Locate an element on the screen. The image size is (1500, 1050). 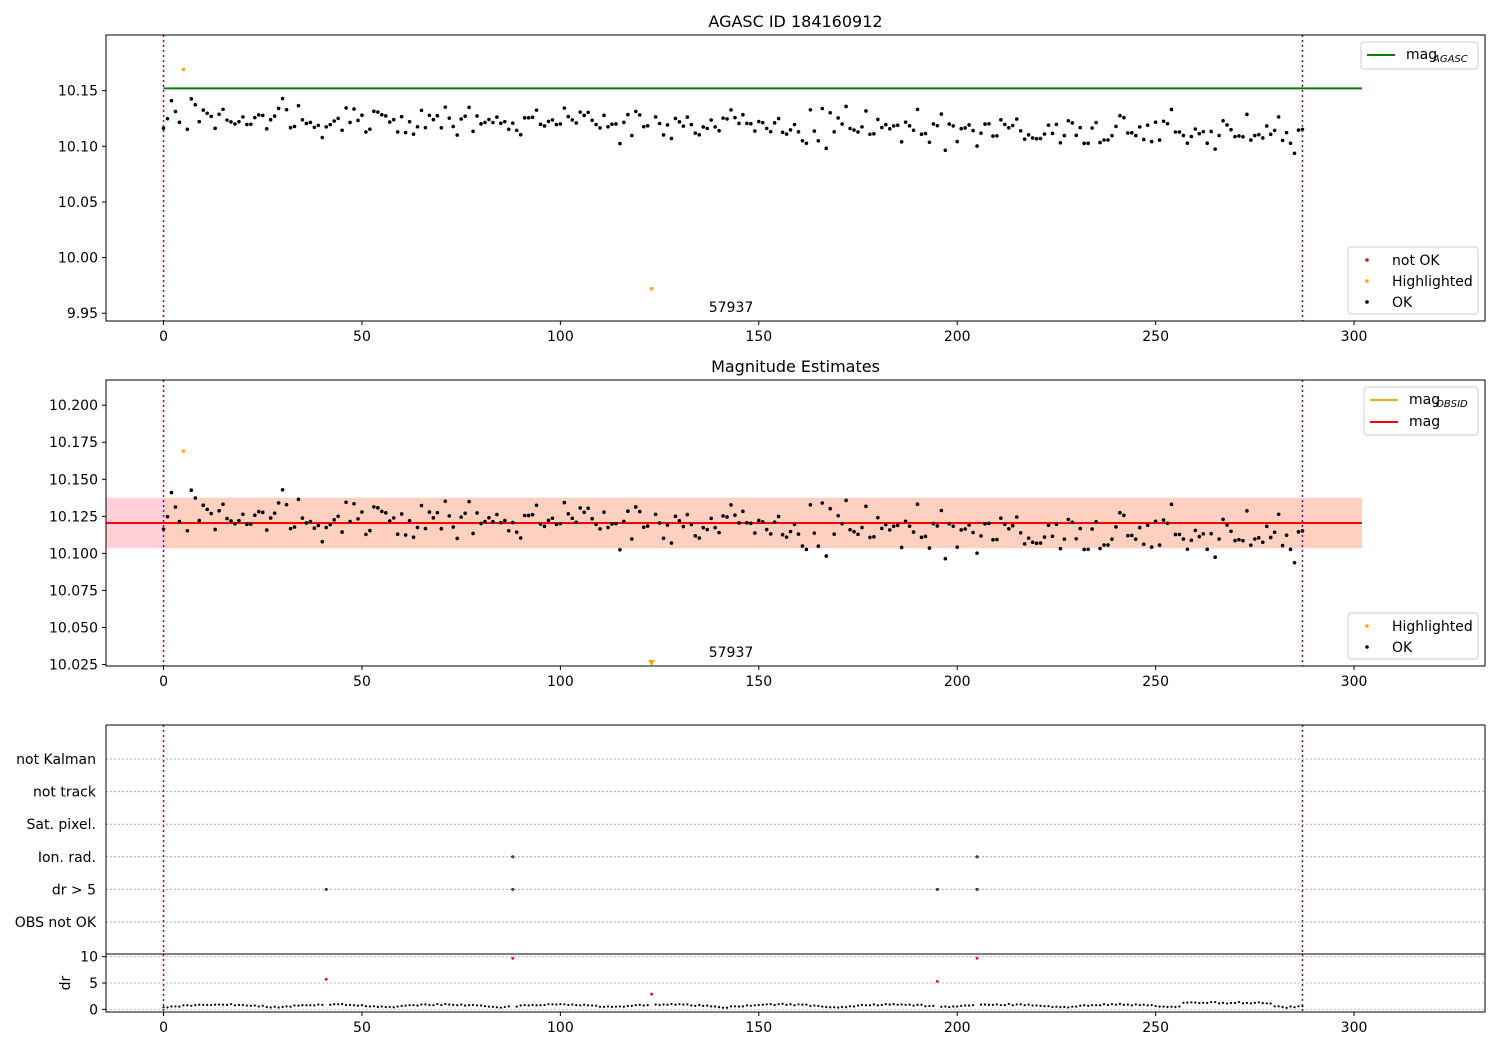
y-axis-label: dr is located at coordinates (66, 982).